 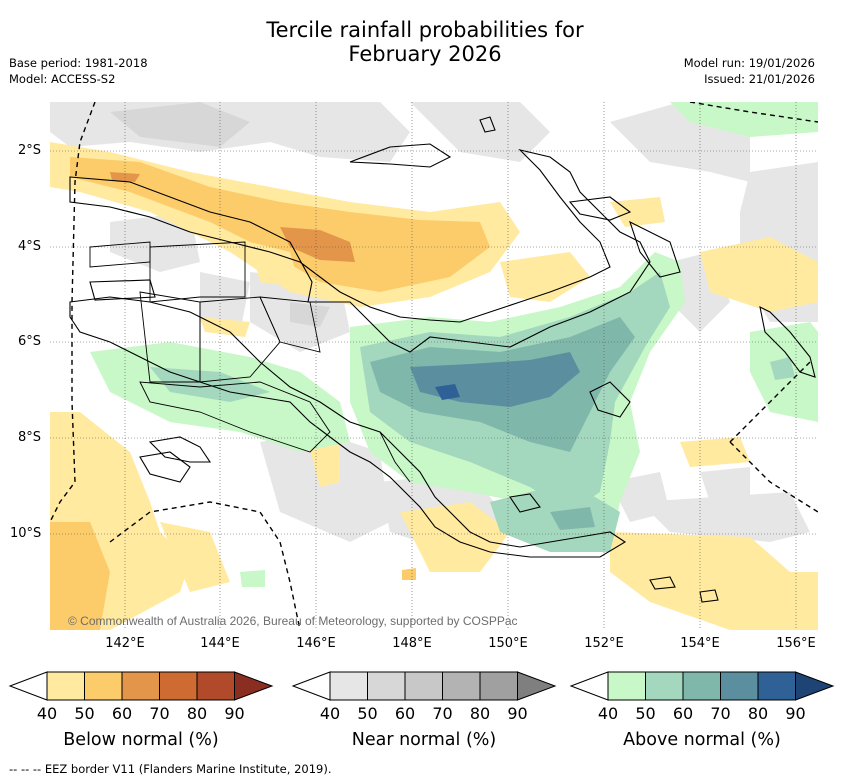 What do you see at coordinates (604, 643) in the screenshot?
I see `lon-label-152e: 152°E` at bounding box center [604, 643].